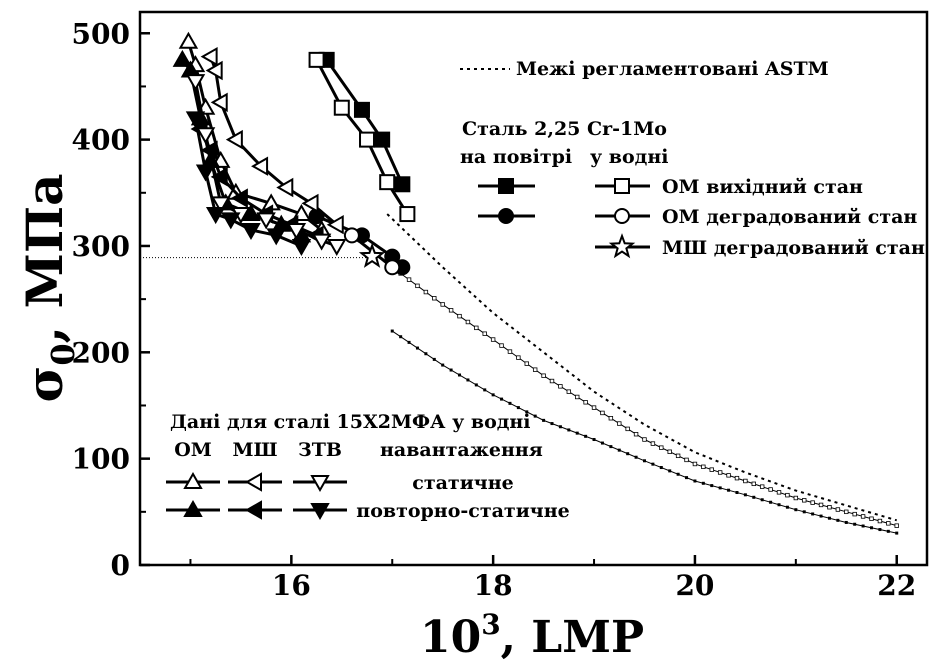  I want to click on lower-legend-row-0: статичне, so click(462, 483).